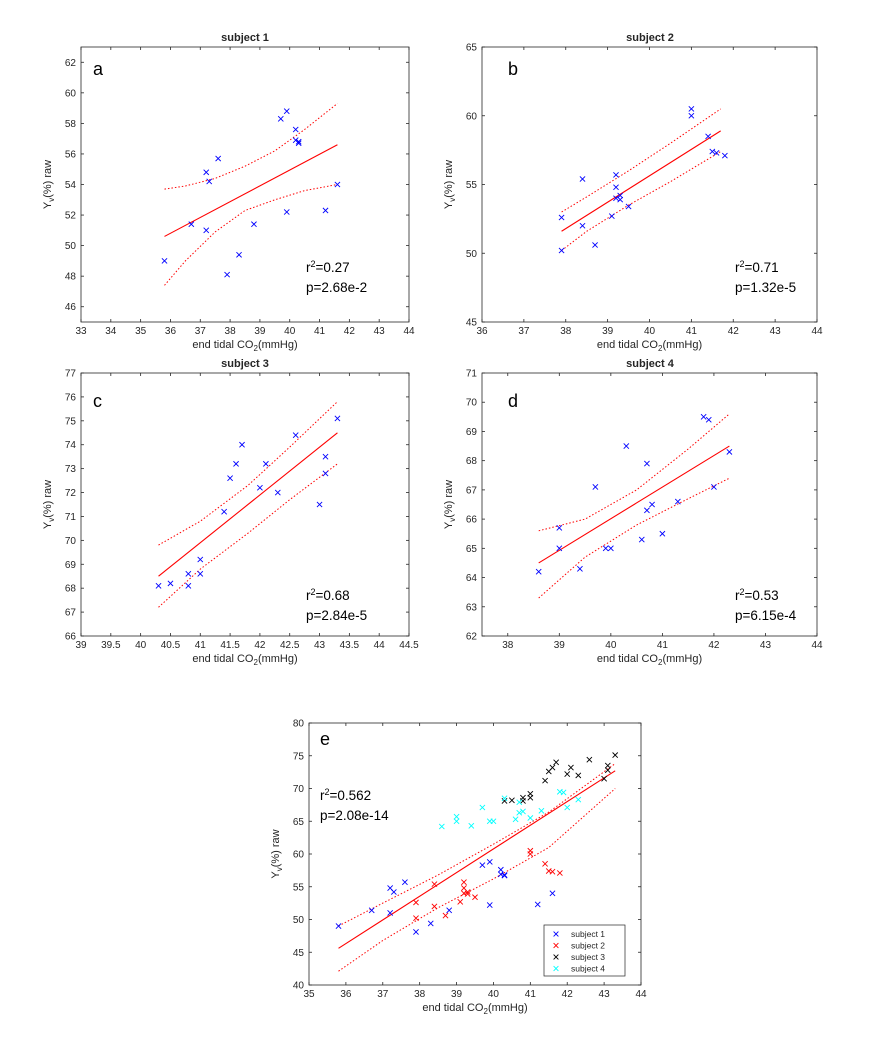 This screenshot has height=1043, width=877. I want to click on panel-letter: b, so click(513, 69).